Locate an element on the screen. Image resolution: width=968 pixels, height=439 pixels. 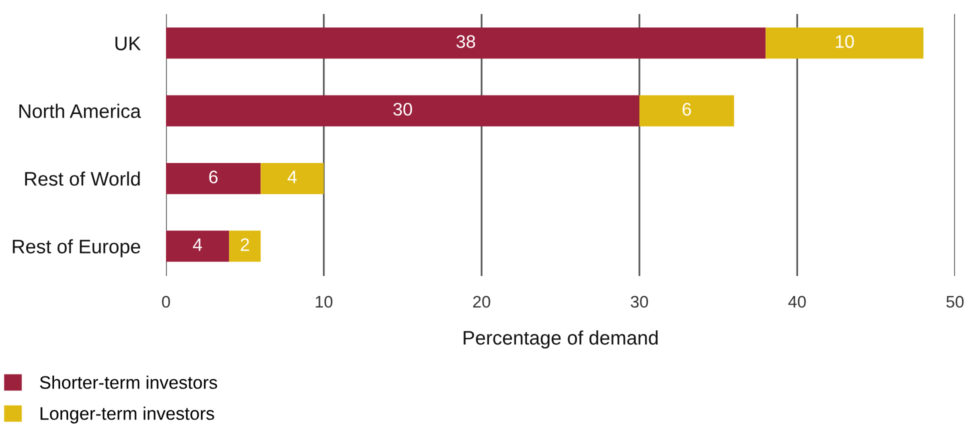
x-tick-label: 30 is located at coordinates (639, 302).